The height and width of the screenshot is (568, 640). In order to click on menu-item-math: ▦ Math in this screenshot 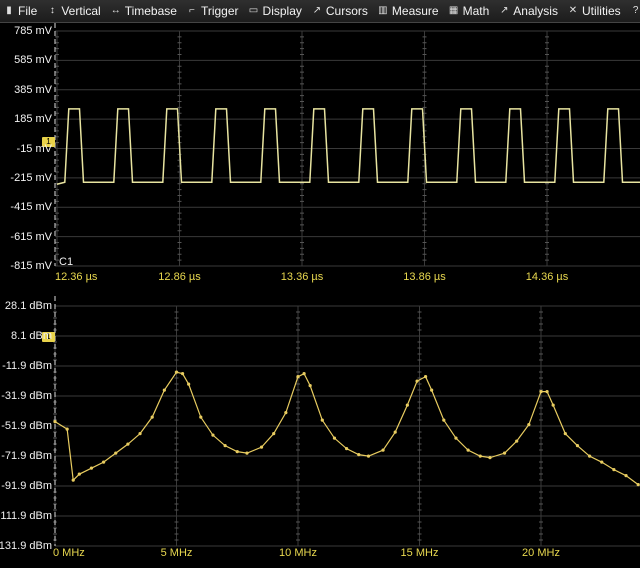, I will do `click(470, 11)`.